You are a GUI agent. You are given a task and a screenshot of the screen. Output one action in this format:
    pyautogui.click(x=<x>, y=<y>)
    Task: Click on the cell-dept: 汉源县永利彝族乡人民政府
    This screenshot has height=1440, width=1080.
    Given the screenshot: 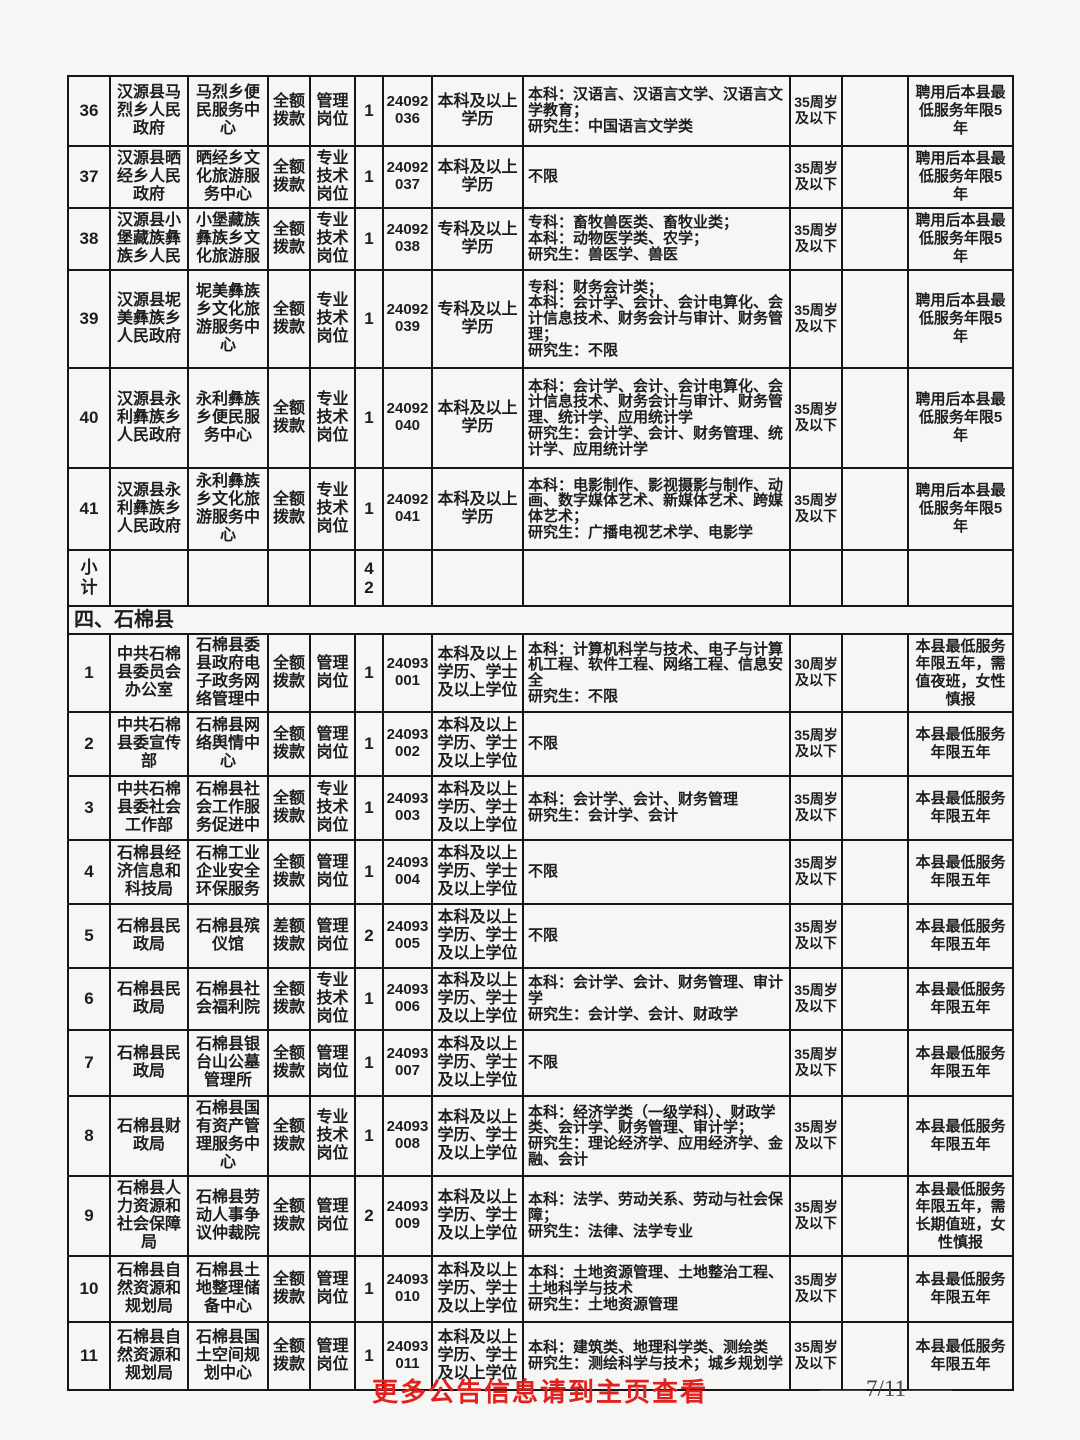 What is the action you would take?
    pyautogui.click(x=149, y=509)
    